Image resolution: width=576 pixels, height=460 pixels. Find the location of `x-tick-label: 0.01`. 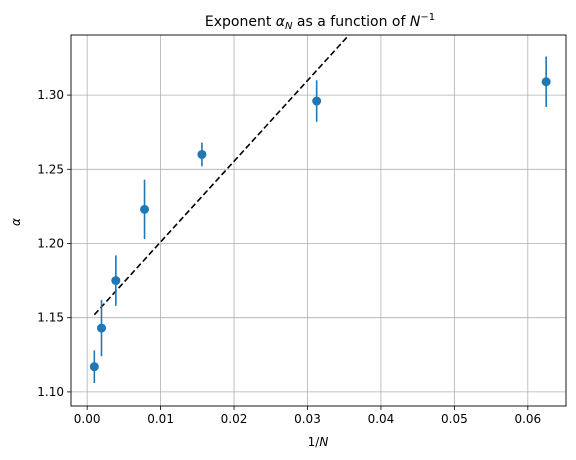

x-tick-label: 0.01 is located at coordinates (160, 419).